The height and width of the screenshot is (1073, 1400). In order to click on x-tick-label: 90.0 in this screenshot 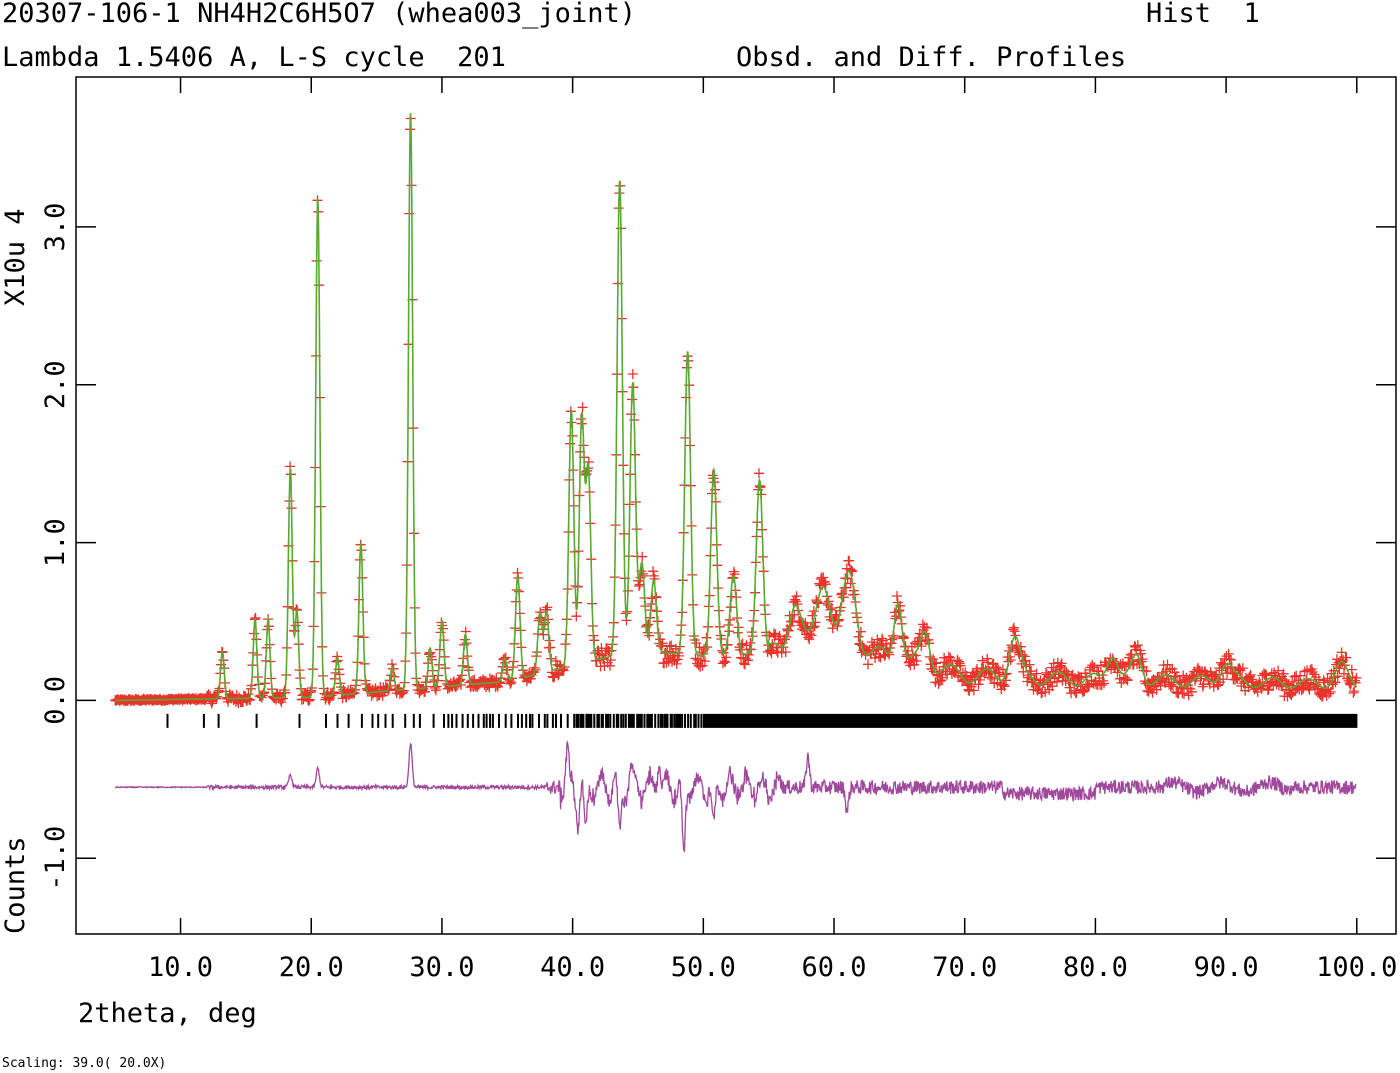, I will do `click(1226, 967)`.